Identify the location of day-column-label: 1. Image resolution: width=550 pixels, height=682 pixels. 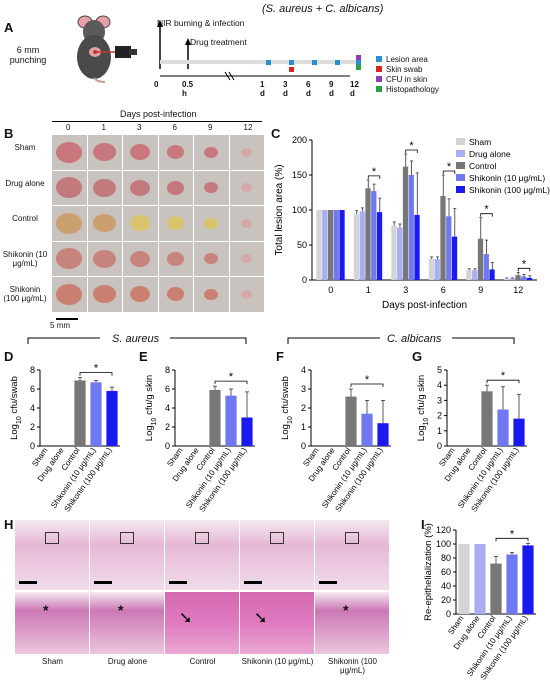
(103, 127).